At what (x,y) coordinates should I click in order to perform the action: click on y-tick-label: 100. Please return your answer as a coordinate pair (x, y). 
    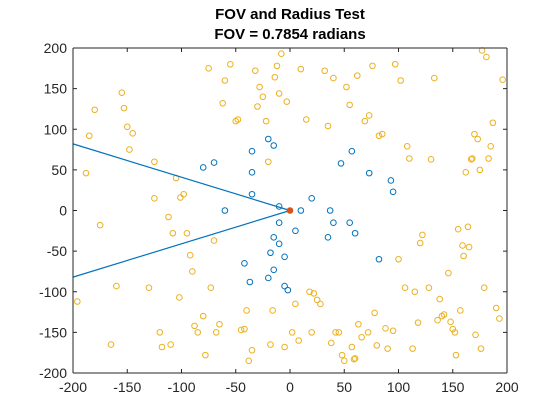
    Looking at the image, I should click on (56, 129).